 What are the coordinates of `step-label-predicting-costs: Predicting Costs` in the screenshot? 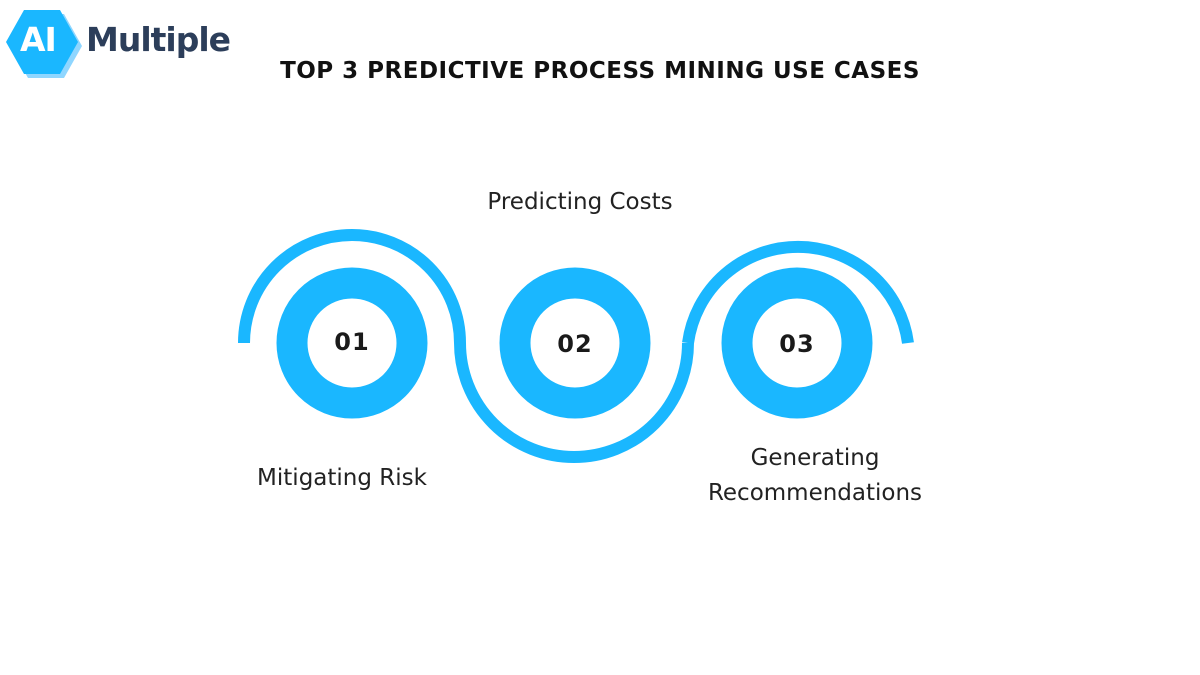 It's located at (580, 202).